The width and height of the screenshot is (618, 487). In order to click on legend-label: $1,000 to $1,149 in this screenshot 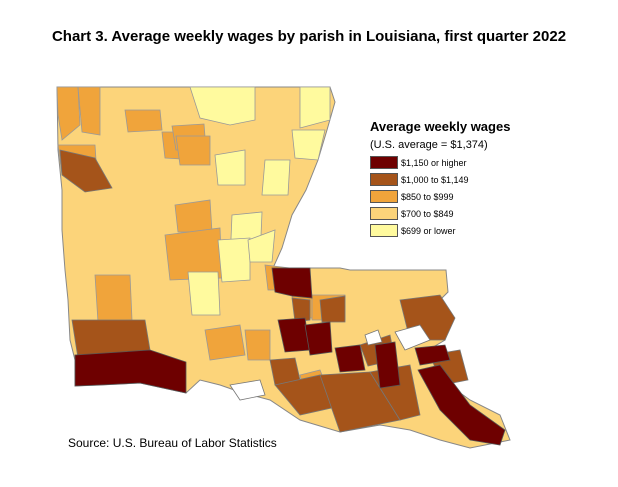, I will do `click(435, 179)`.